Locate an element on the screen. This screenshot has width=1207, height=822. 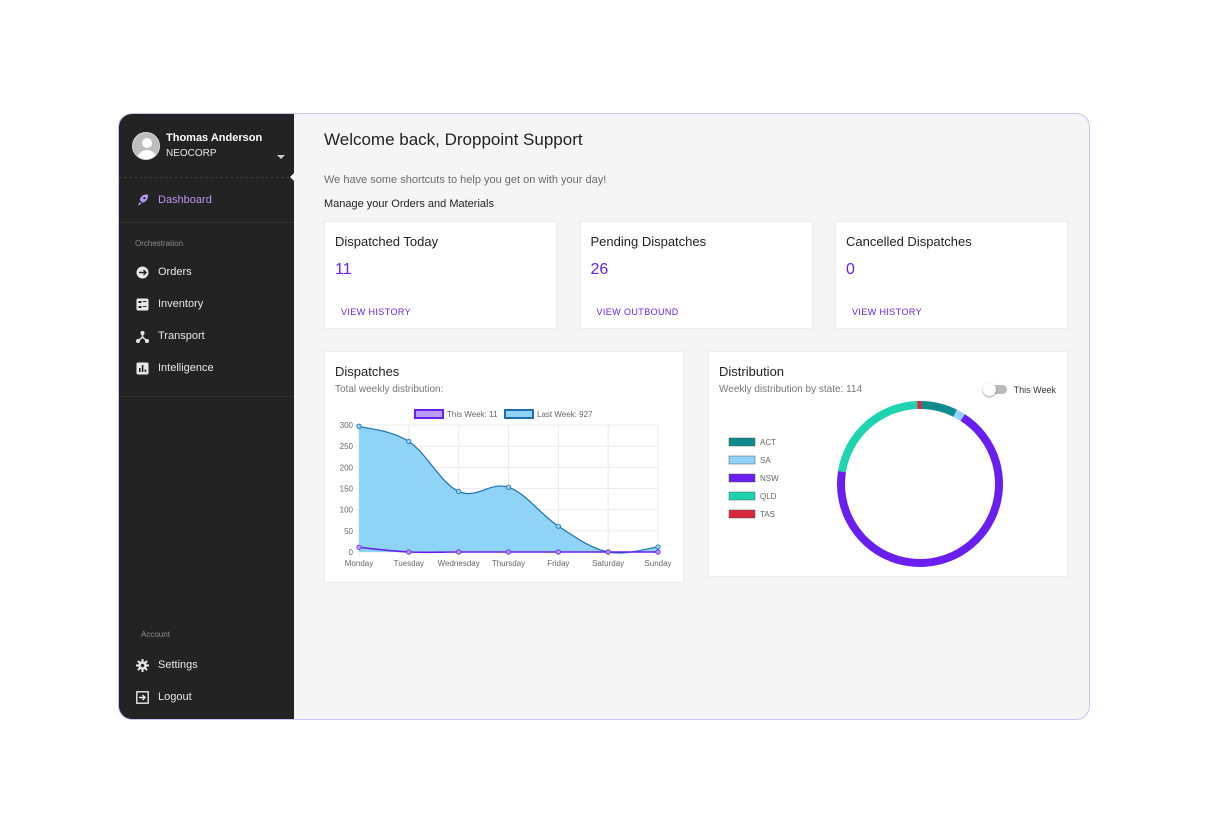
x-tick-label: Sunday is located at coordinates (657, 563).